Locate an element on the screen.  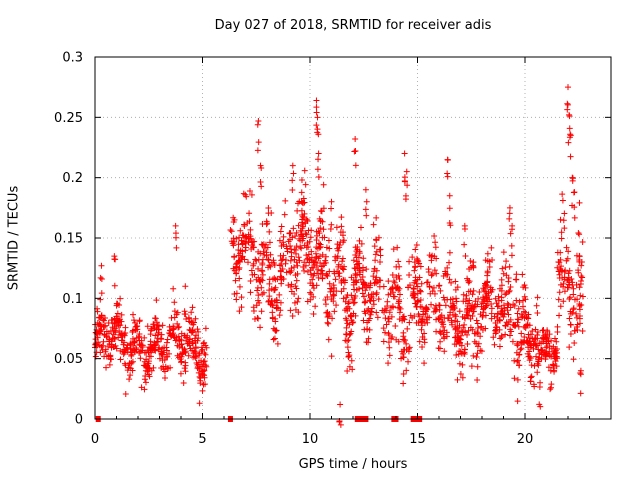
x-tick-labels: 0 5 10 15 20 is located at coordinates (312, 439).